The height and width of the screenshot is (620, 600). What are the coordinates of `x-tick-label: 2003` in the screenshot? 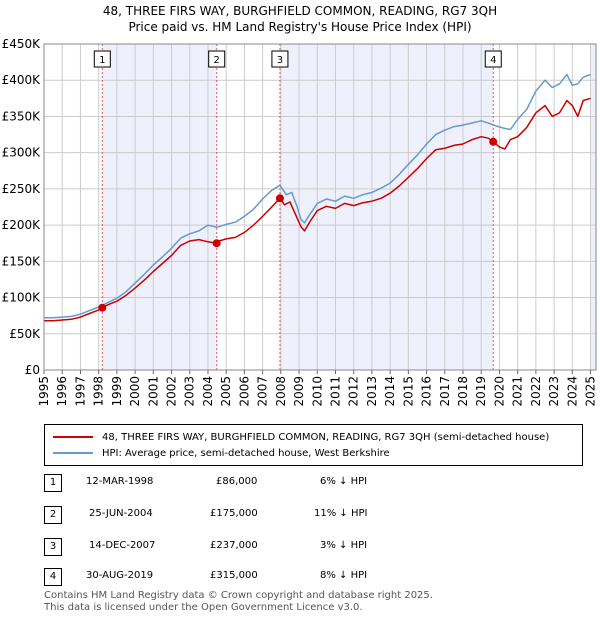 It's located at (190, 391).